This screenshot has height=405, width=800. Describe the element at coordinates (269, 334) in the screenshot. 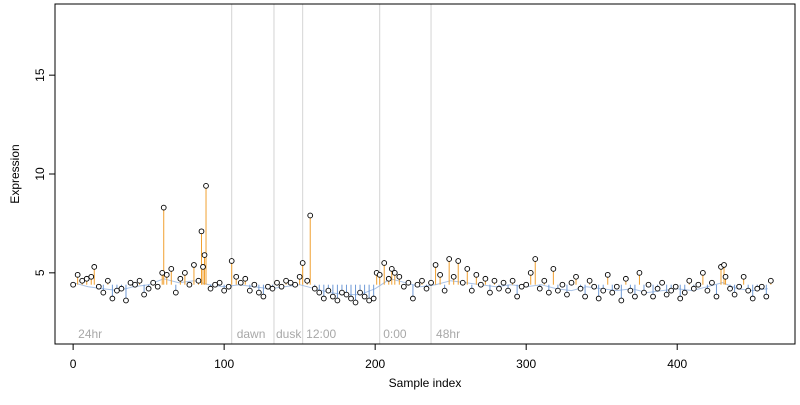

I see `section-labels: 24hr dawn dusk 12:00 0:00 48hr` at that location.